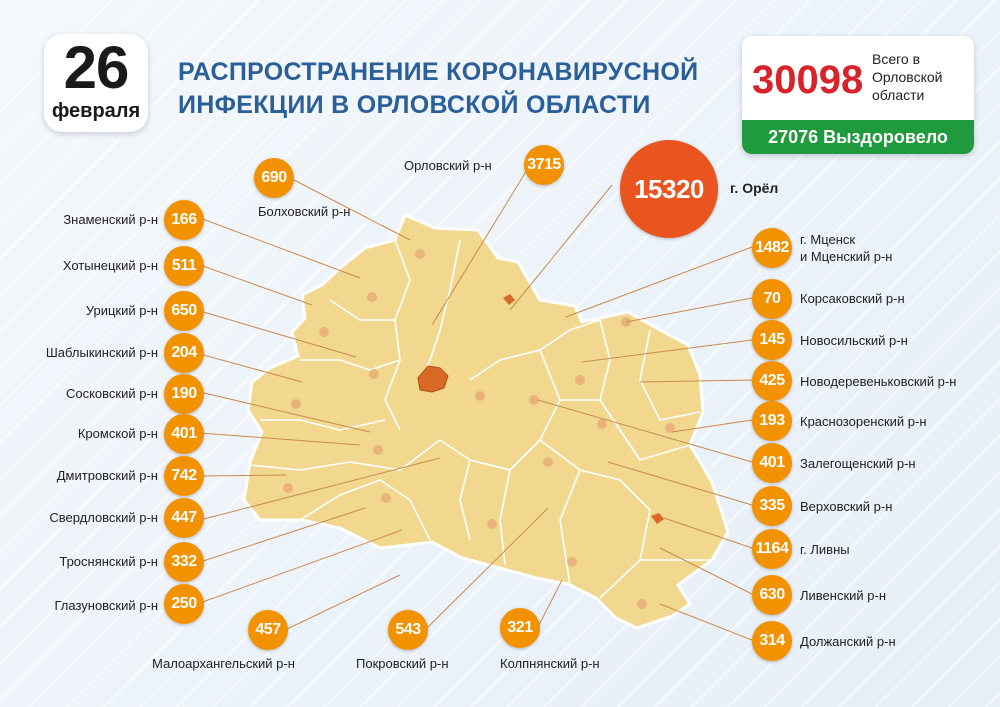  What do you see at coordinates (772, 421) in the screenshot?
I see `badge-krasnozorensky: 193` at bounding box center [772, 421].